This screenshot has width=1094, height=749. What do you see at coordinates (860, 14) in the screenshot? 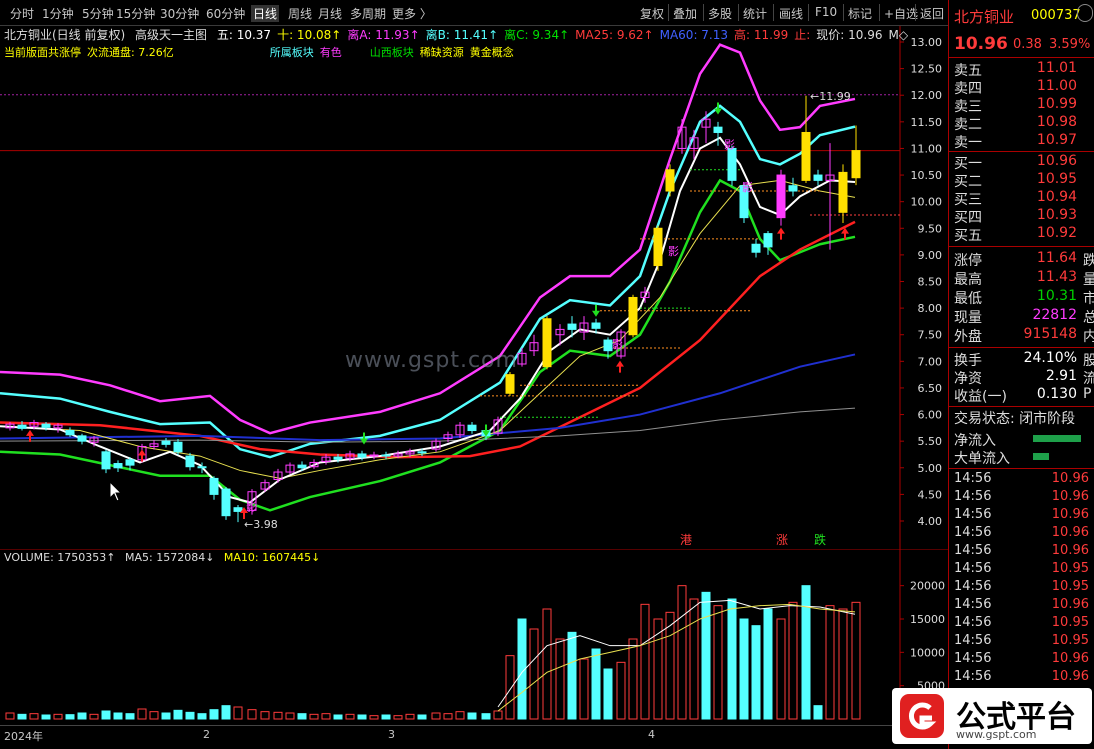
I see `toolbar-button-6: 标记` at bounding box center [860, 14].